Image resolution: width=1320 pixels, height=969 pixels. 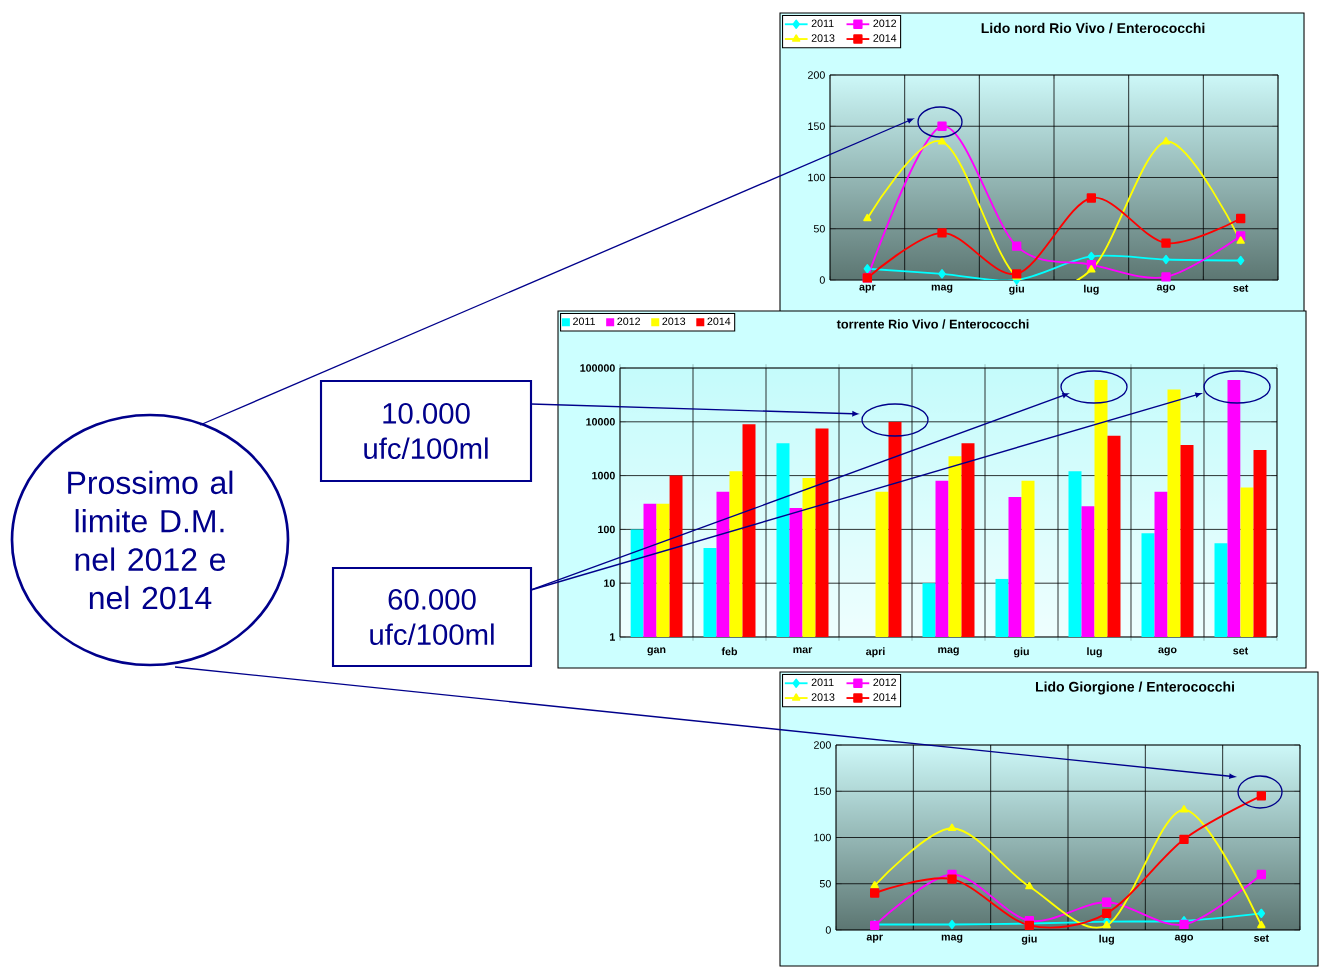 What do you see at coordinates (597, 368) in the screenshot?
I see `y-tick-label: 100000` at bounding box center [597, 368].